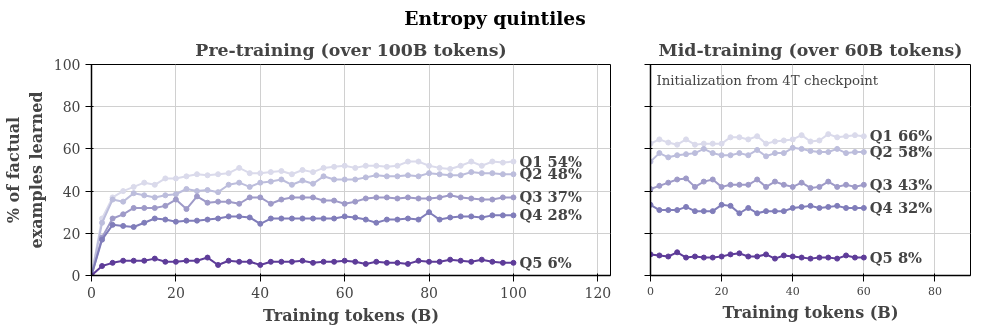 Image resolution: width=1002 pixels, height=335 pixels. I want to click on text: Q5 8%, so click(896, 257).